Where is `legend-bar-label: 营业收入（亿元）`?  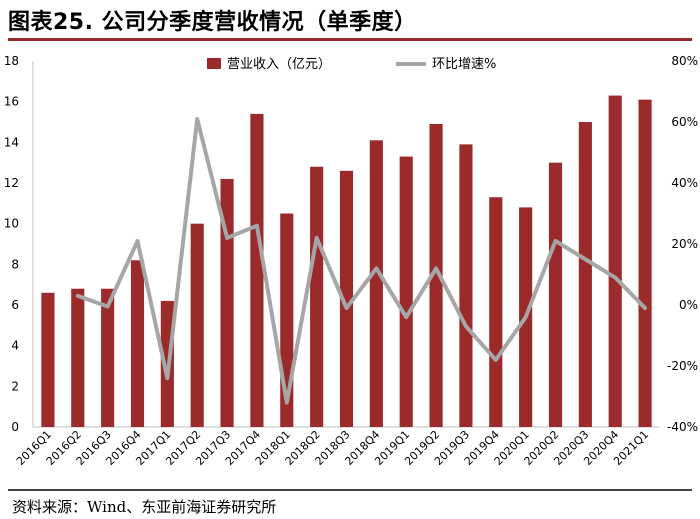
legend-bar-label: 营业收入（亿元） is located at coordinates (279, 64).